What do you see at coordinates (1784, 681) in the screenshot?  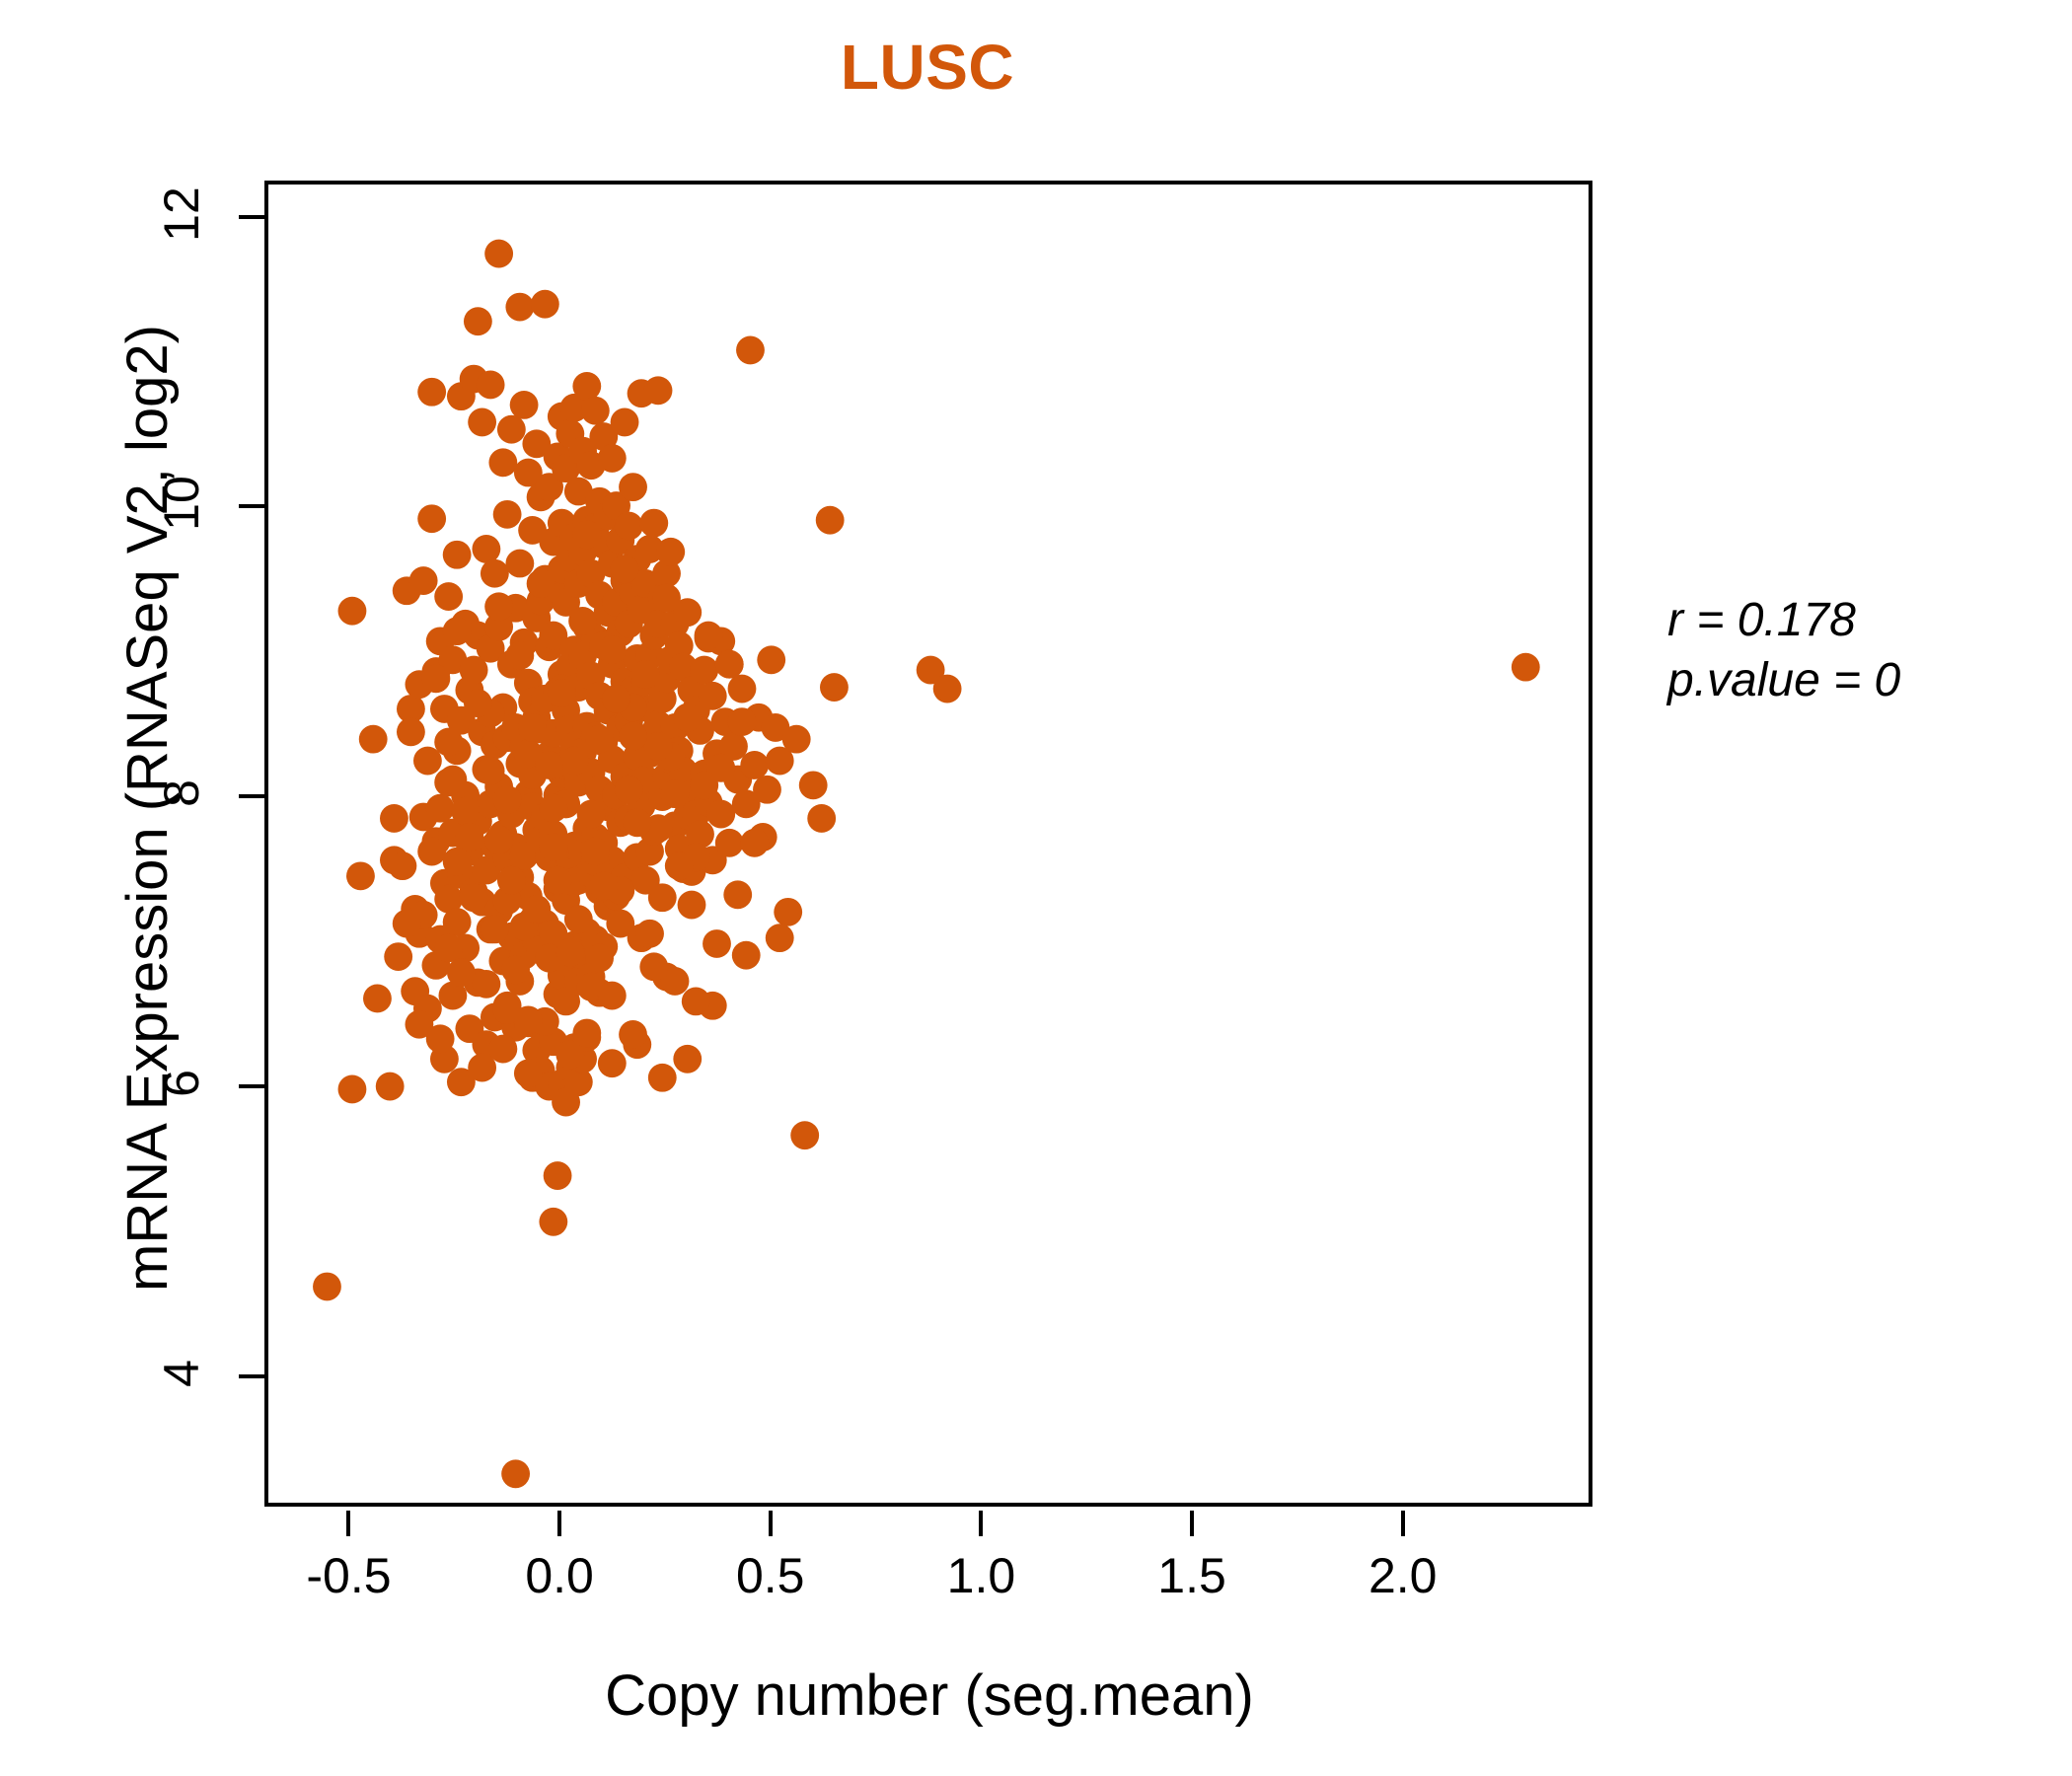 I see `p-value-text: p.value = 0` at bounding box center [1784, 681].